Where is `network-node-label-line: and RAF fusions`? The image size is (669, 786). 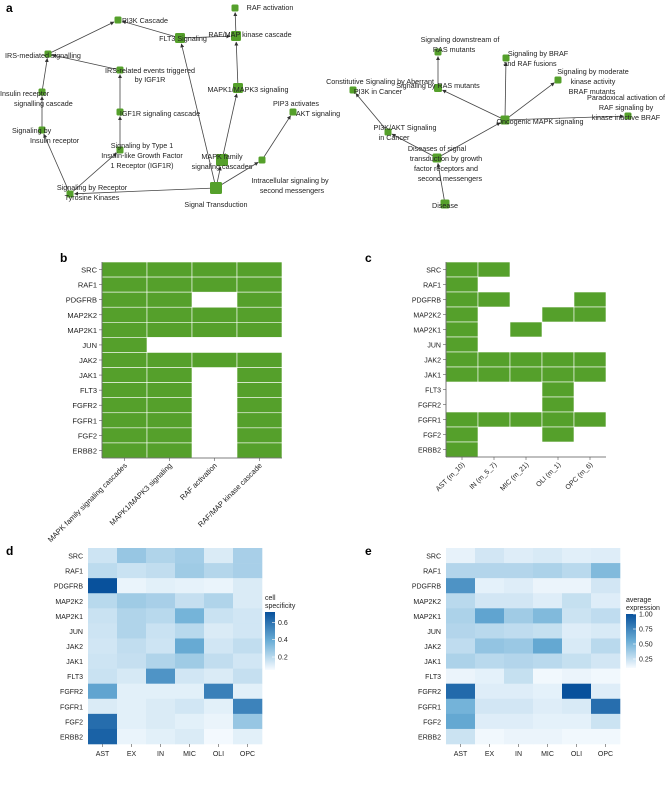
network-node-label-line: and RAF fusions is located at coordinates (530, 63).